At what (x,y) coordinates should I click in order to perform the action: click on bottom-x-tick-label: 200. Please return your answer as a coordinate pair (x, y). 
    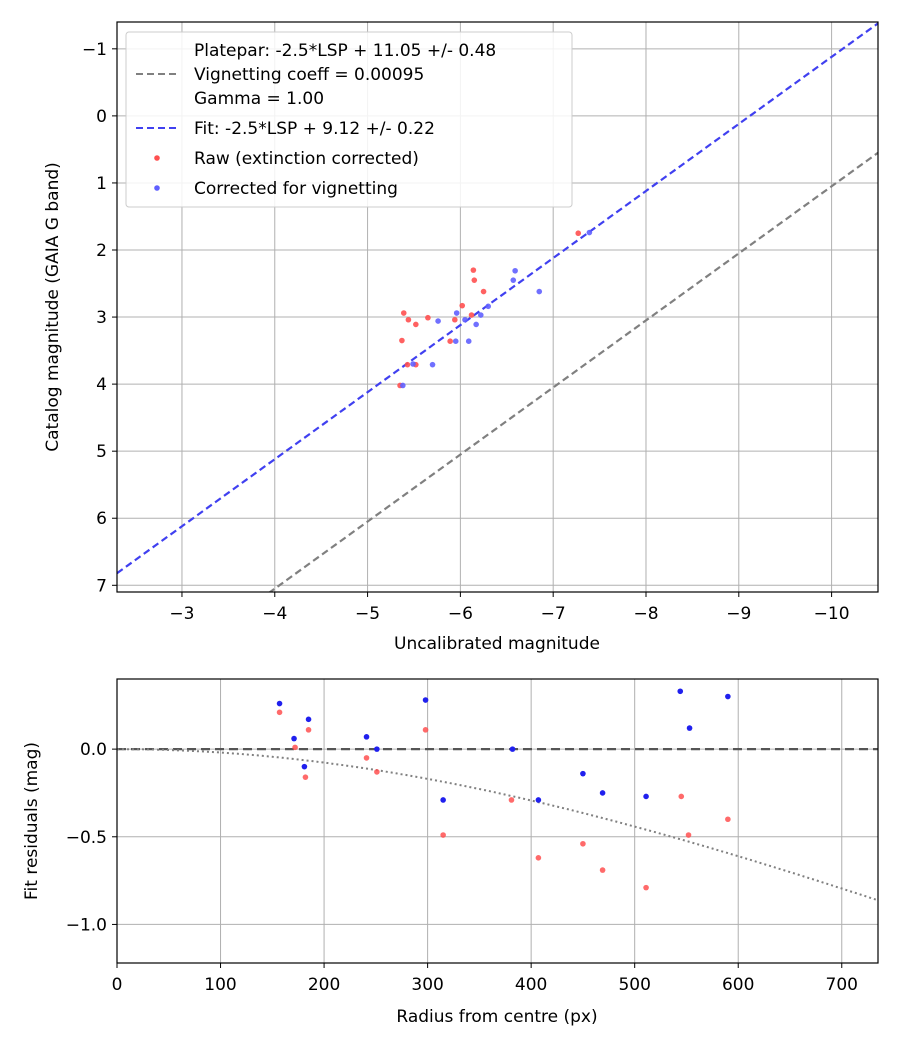
    Looking at the image, I should click on (324, 985).